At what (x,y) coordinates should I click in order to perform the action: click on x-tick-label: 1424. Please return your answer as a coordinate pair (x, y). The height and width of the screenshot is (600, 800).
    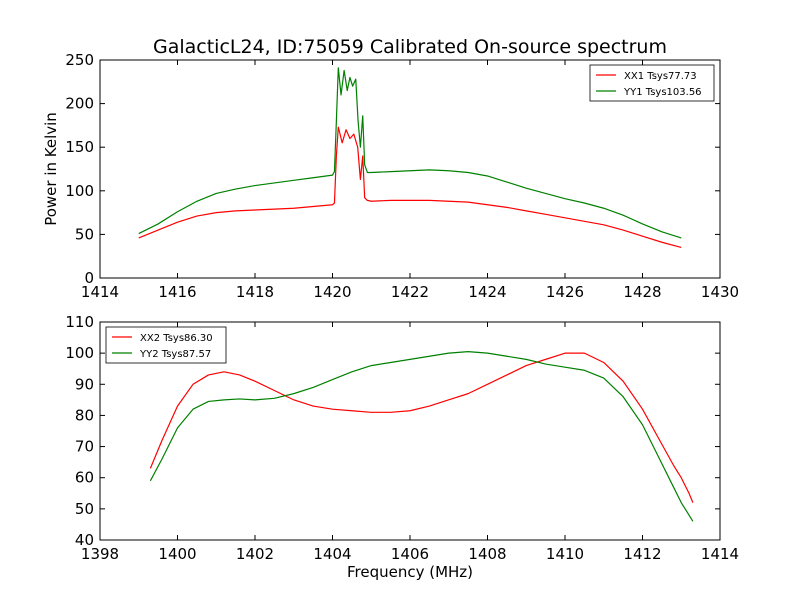
    Looking at the image, I should click on (487, 292).